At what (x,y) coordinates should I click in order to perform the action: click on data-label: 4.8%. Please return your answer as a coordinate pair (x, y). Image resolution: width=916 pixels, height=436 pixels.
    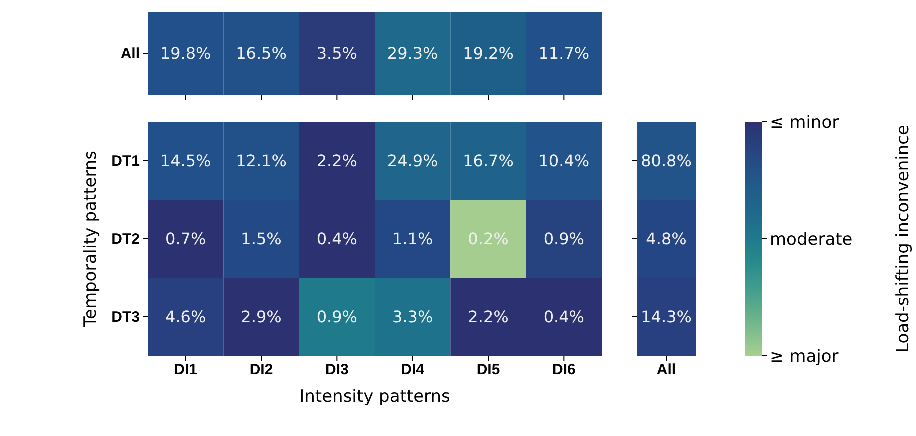
    Looking at the image, I should click on (666, 239).